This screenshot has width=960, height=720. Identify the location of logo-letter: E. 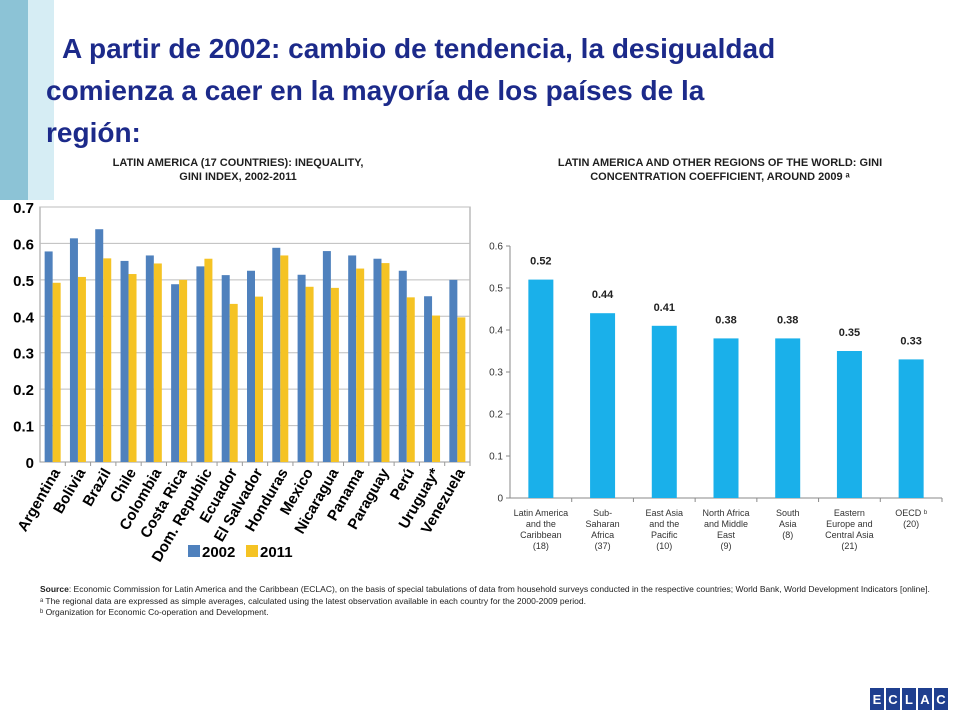
(877, 699).